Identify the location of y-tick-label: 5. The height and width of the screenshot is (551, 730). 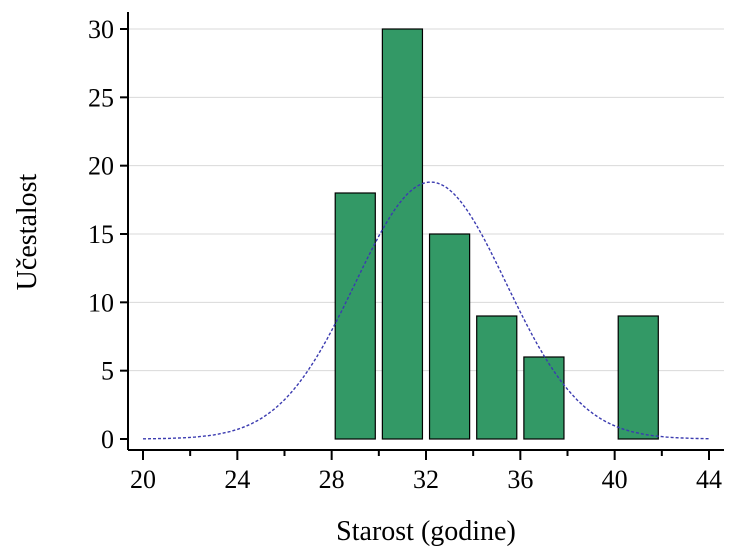
(107, 371).